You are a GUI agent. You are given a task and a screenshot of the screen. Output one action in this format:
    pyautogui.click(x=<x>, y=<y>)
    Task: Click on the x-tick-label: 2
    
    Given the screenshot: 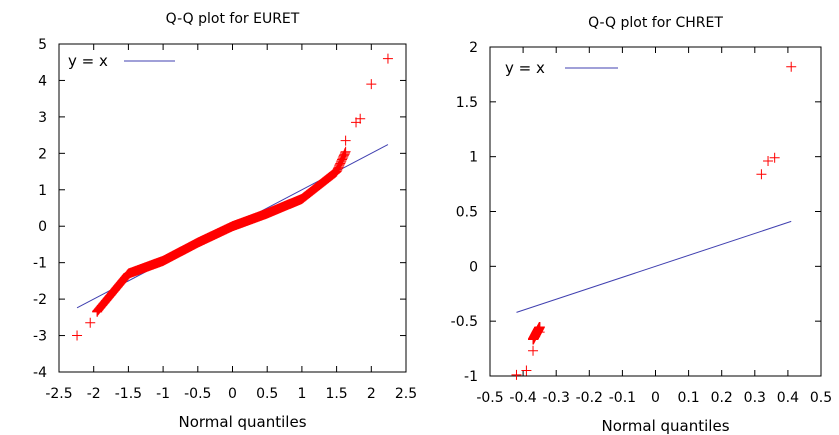 What is the action you would take?
    pyautogui.click(x=371, y=394)
    